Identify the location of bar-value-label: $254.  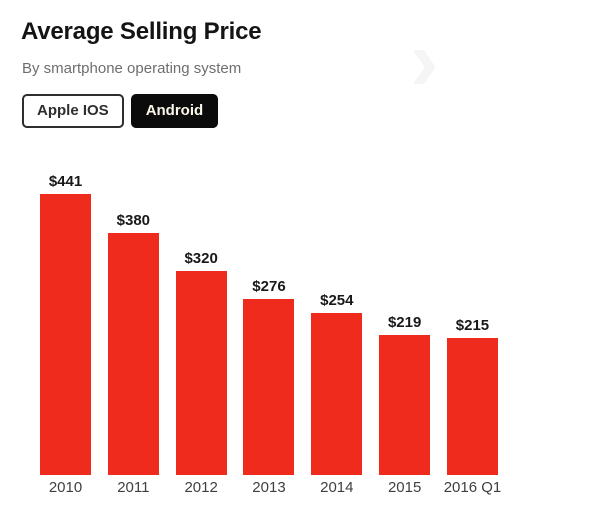
(337, 300).